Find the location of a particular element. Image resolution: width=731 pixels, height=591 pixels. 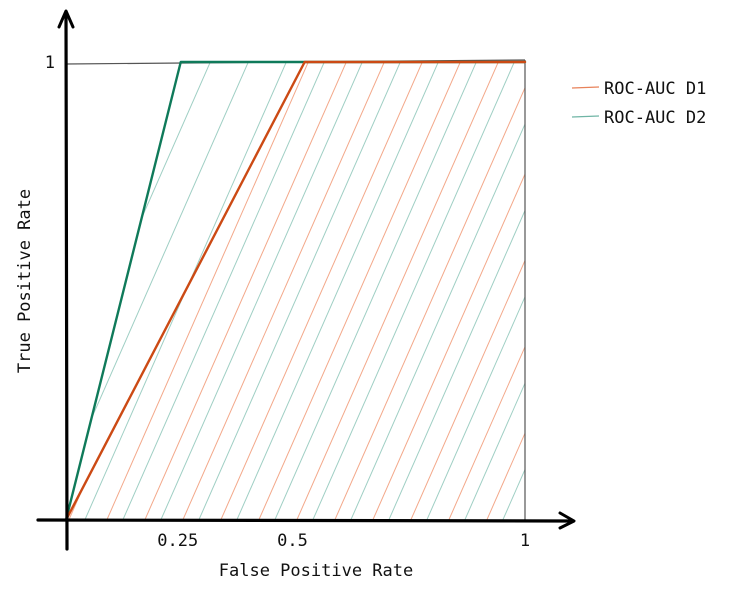

x-tick-label: 0.5 is located at coordinates (292, 541).